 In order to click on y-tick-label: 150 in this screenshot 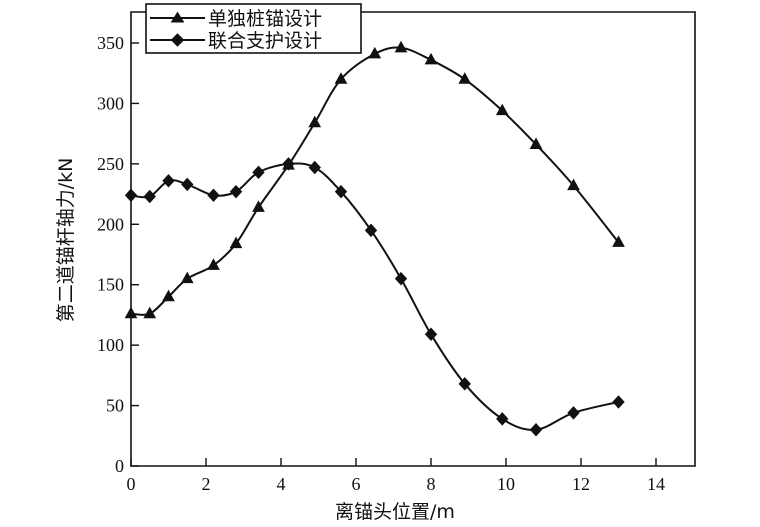, I will do `click(110, 285)`.